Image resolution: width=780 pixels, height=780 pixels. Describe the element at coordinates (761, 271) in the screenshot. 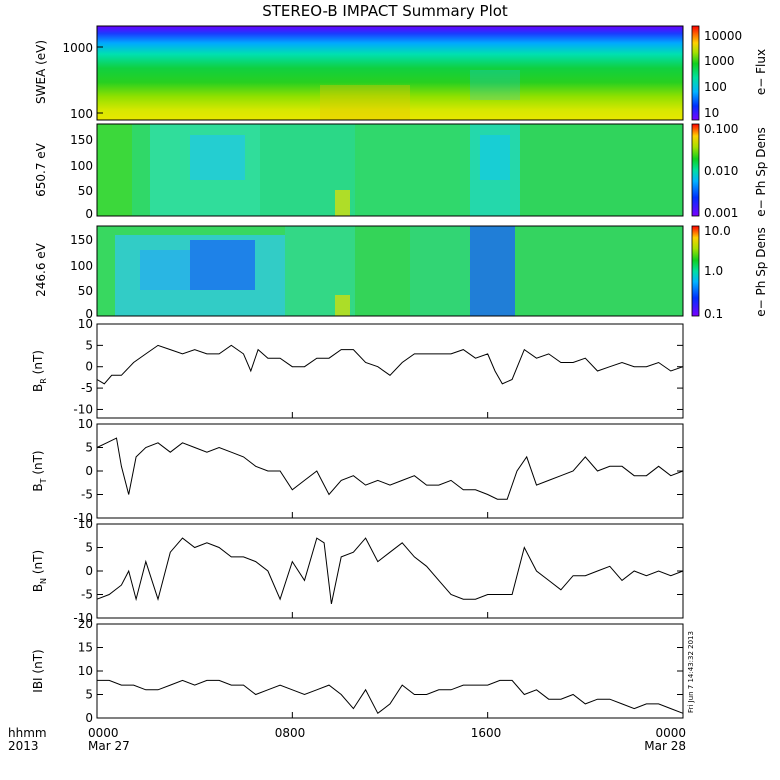

I see `pad-246-cb-label: e− Ph Sp Dens` at that location.